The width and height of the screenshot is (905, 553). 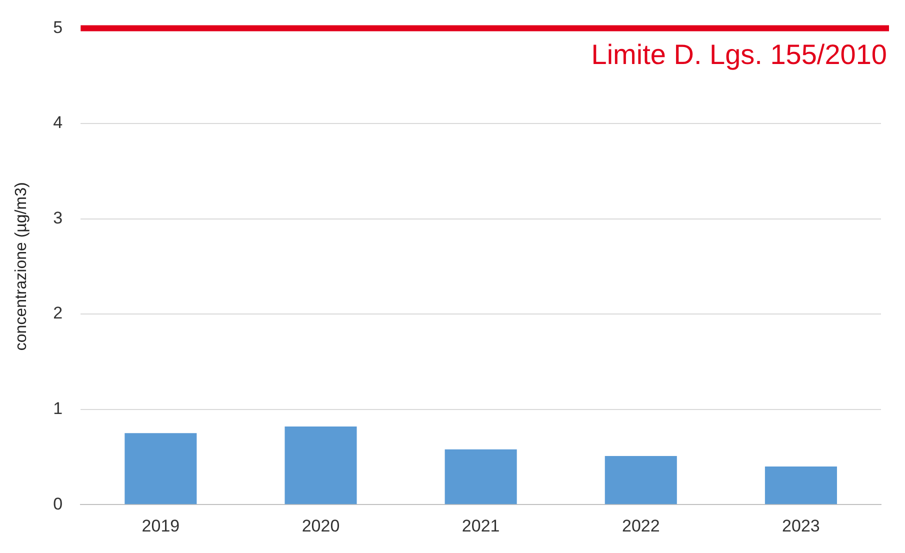 I want to click on x-tick-label: 2022, so click(x=641, y=526).